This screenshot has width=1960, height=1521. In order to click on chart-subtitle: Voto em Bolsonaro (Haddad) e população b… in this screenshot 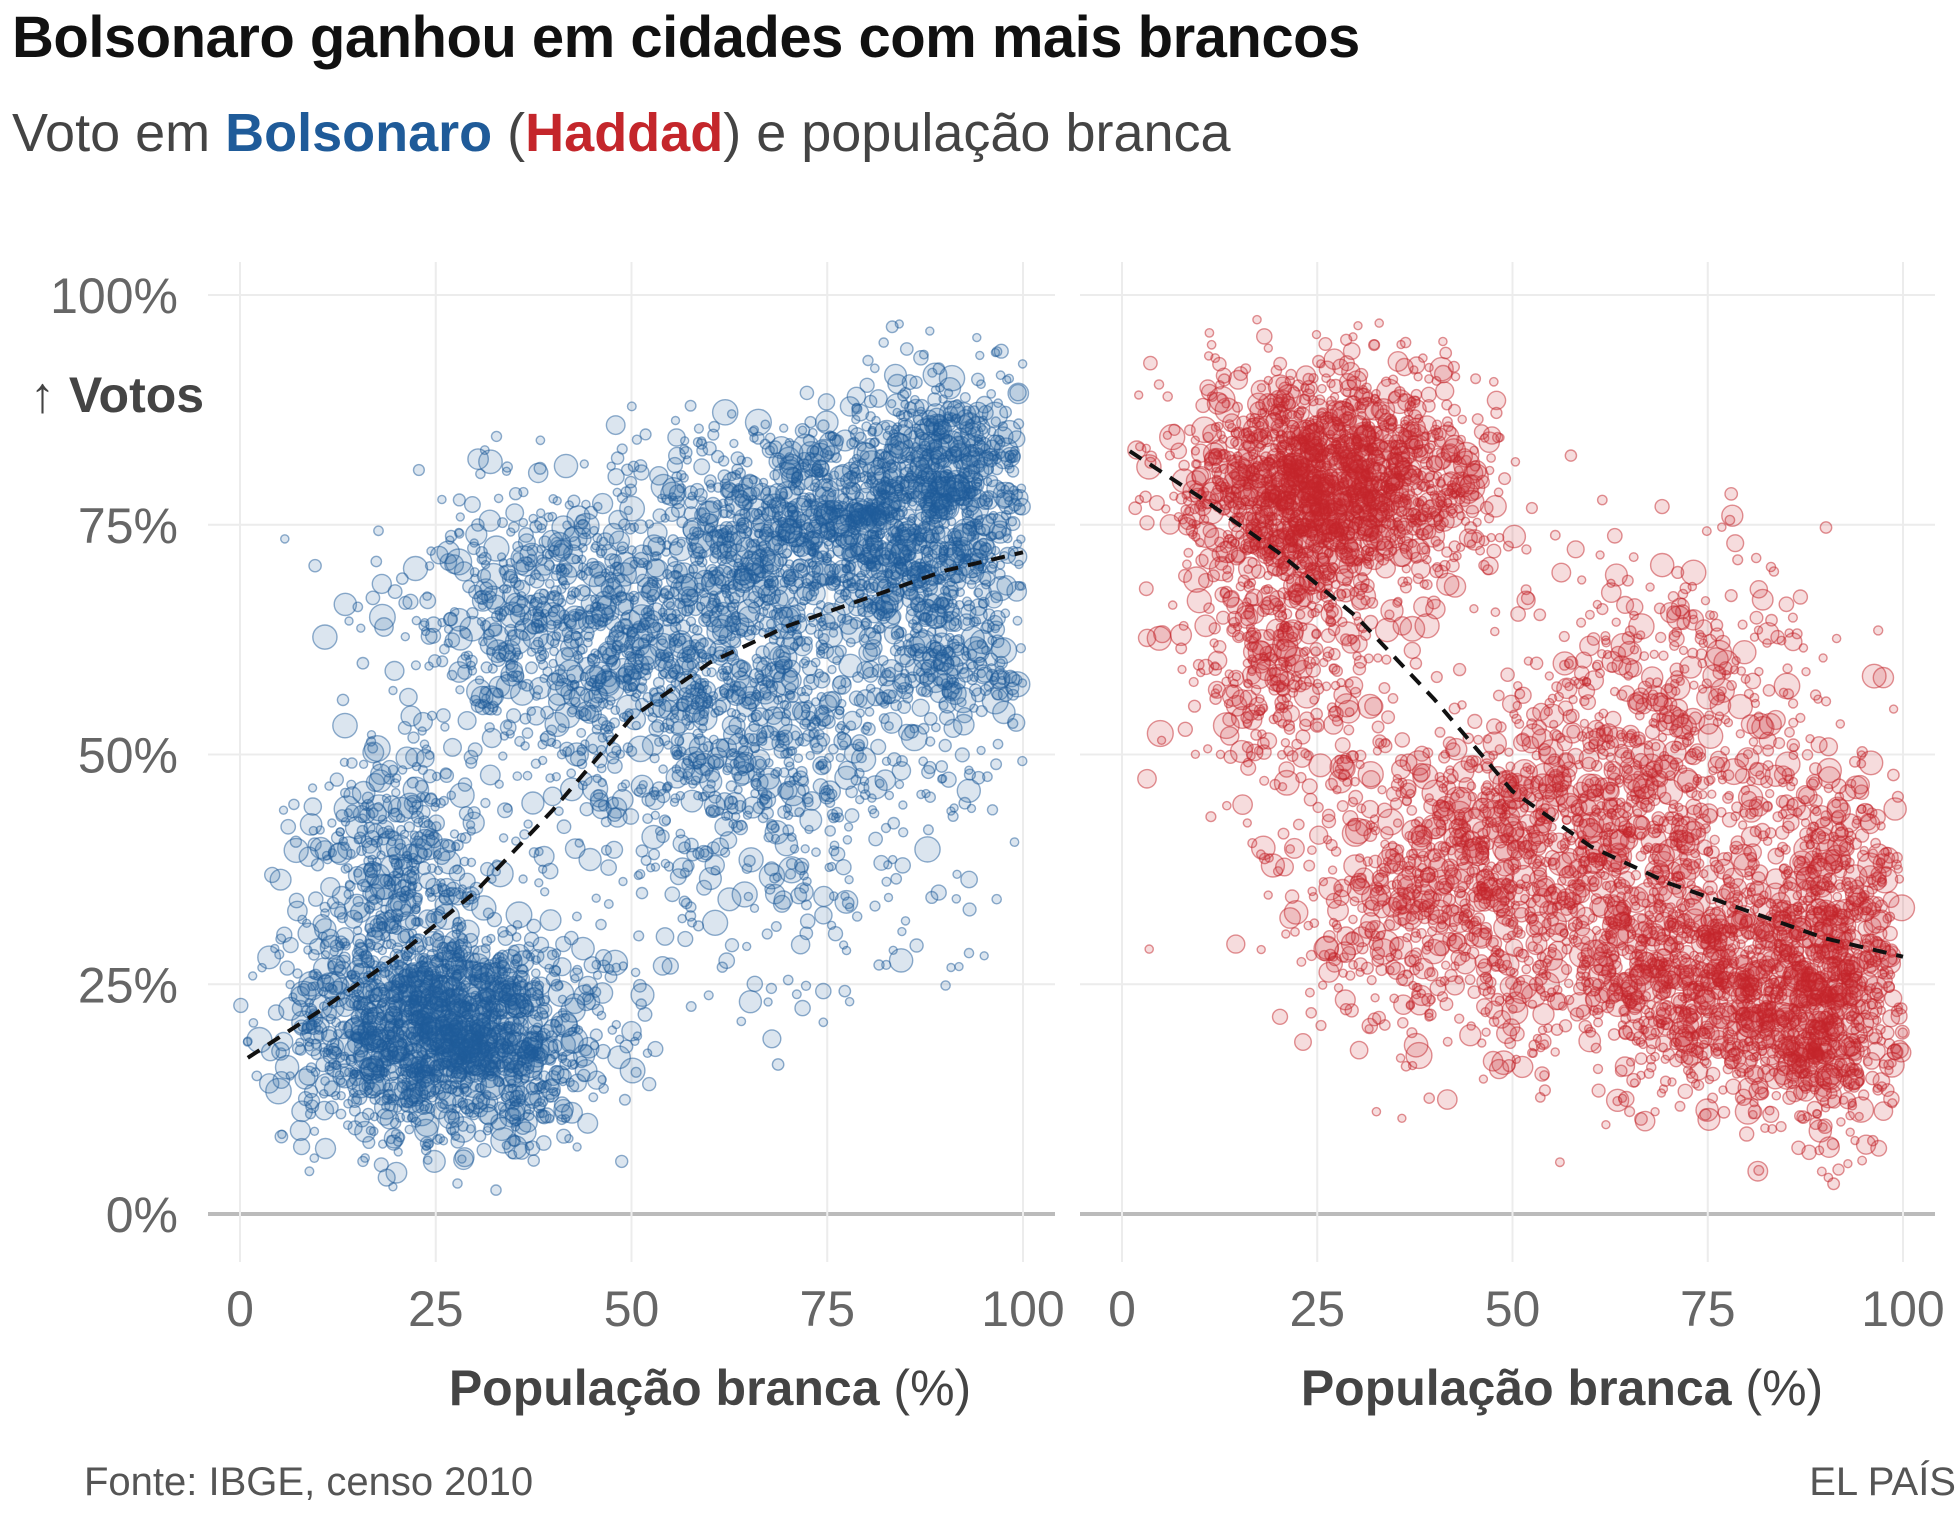, I will do `click(621, 133)`.